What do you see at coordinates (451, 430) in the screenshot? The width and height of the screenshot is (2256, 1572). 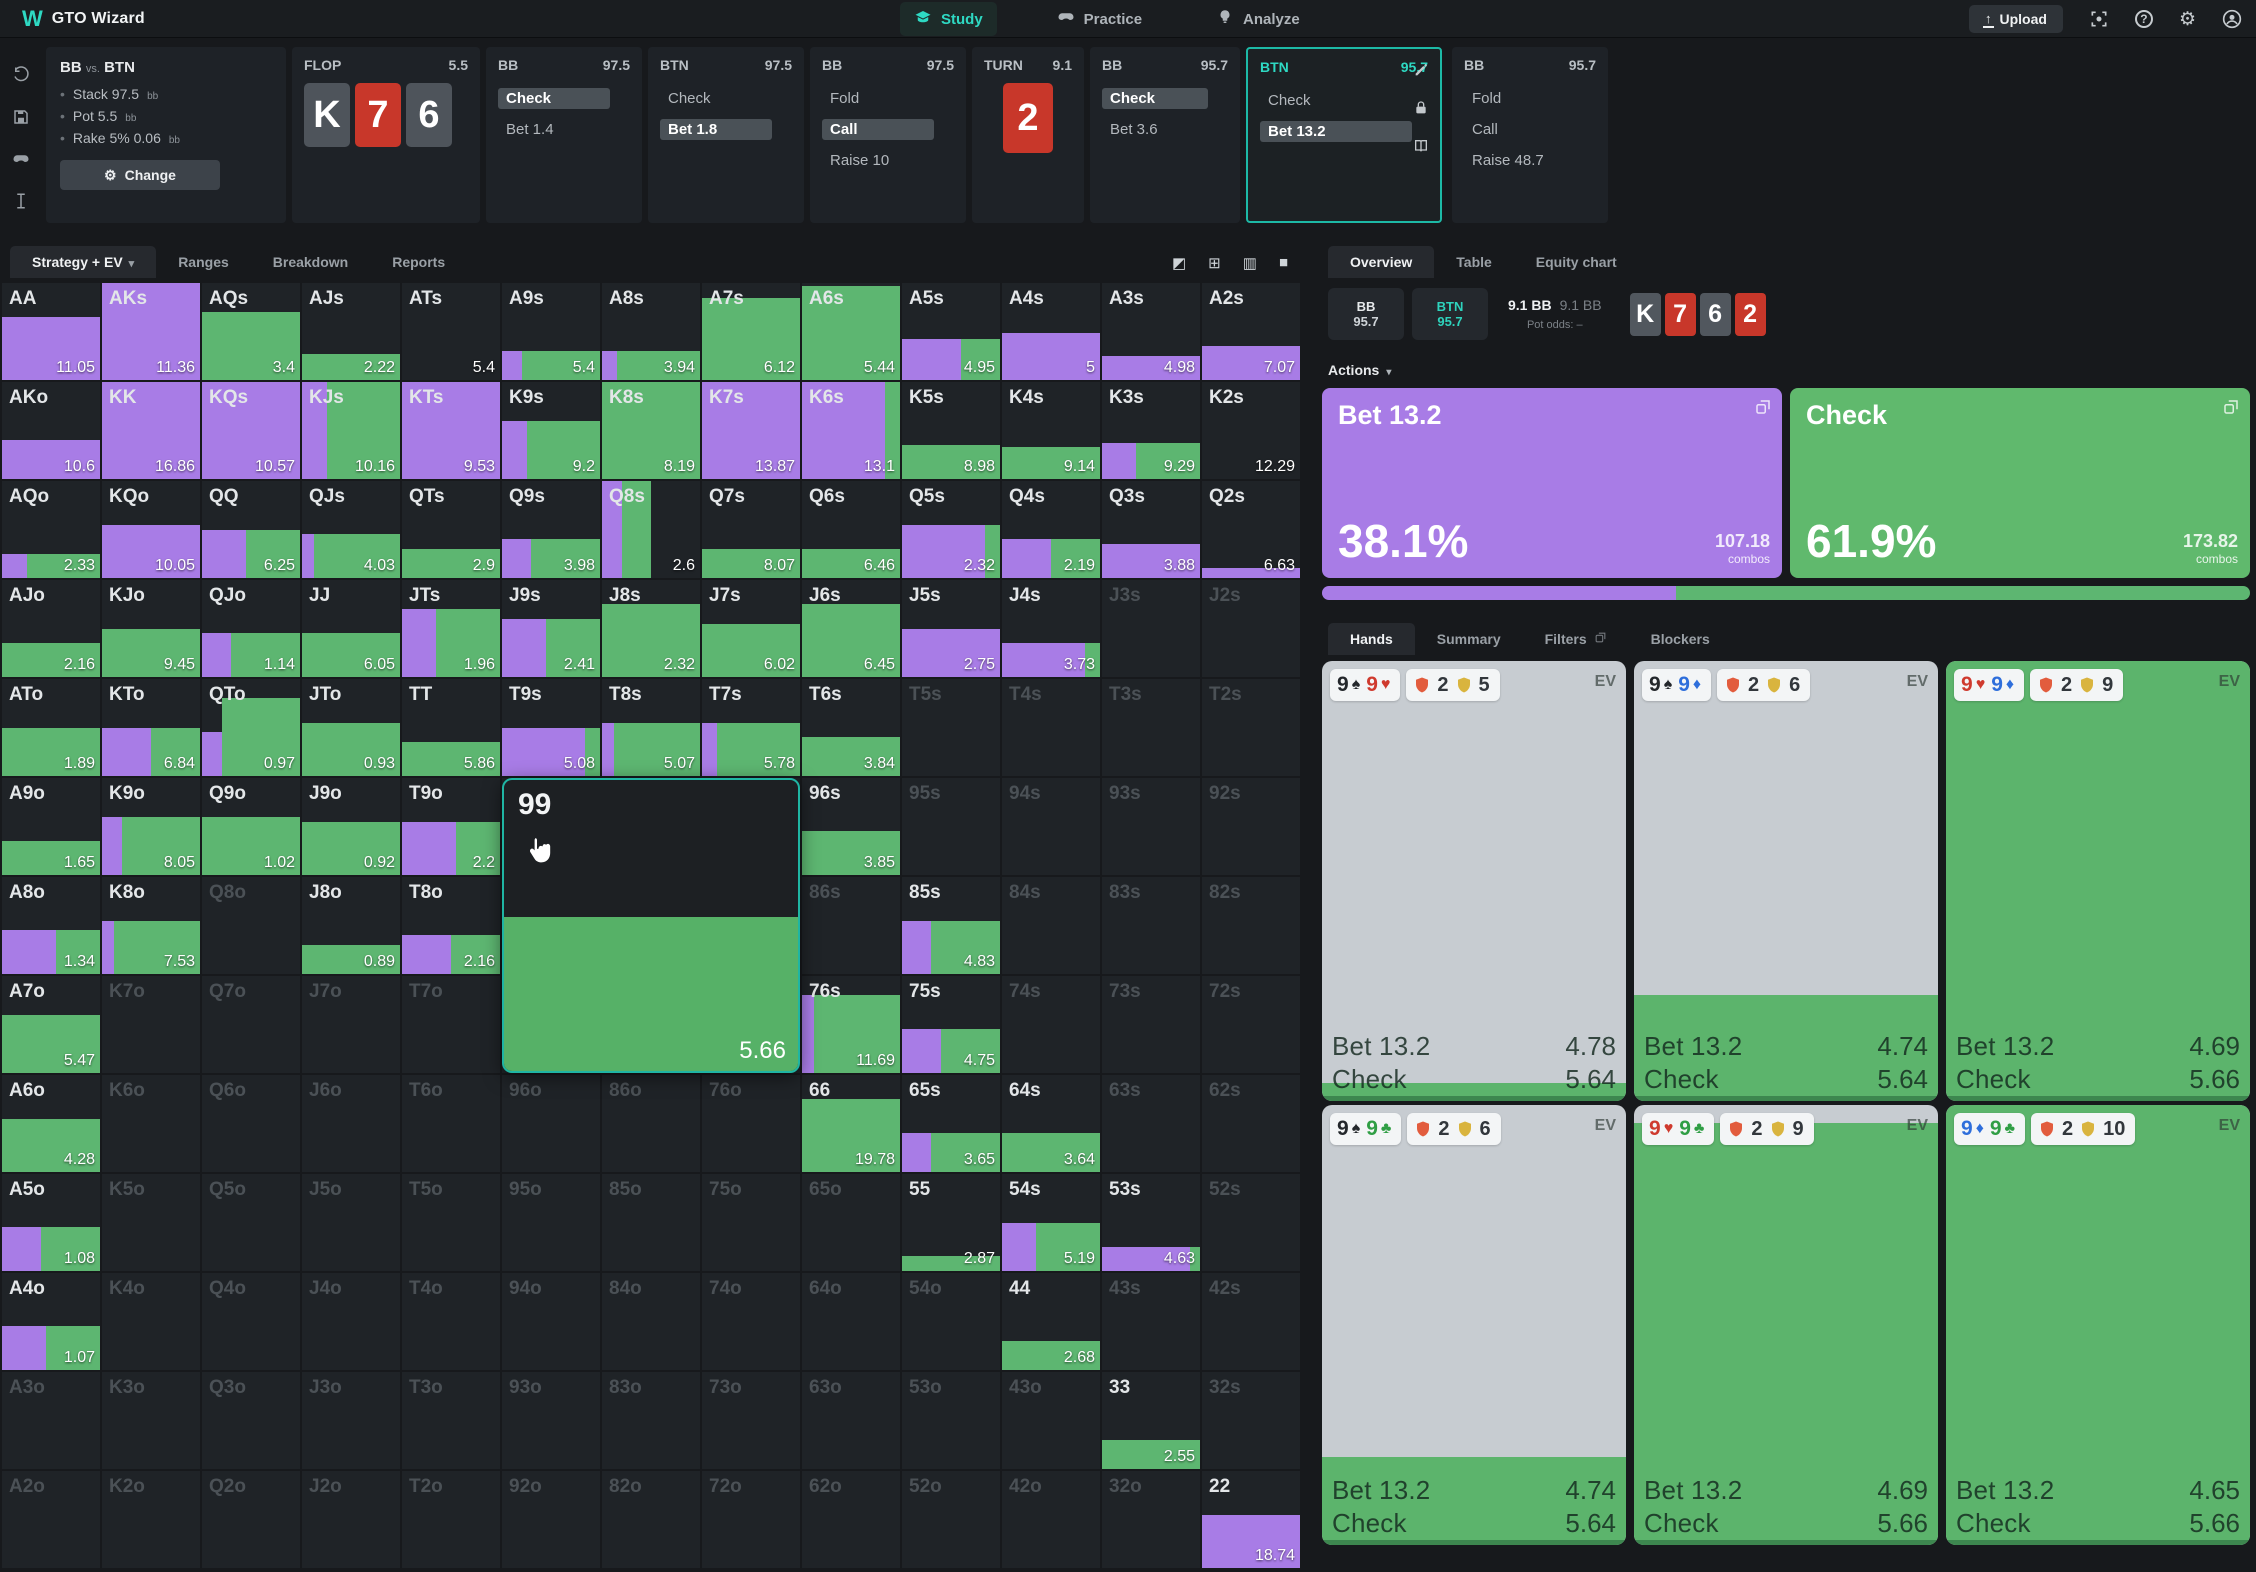 I see `grid-cell-KTs: KTs 9.53` at bounding box center [451, 430].